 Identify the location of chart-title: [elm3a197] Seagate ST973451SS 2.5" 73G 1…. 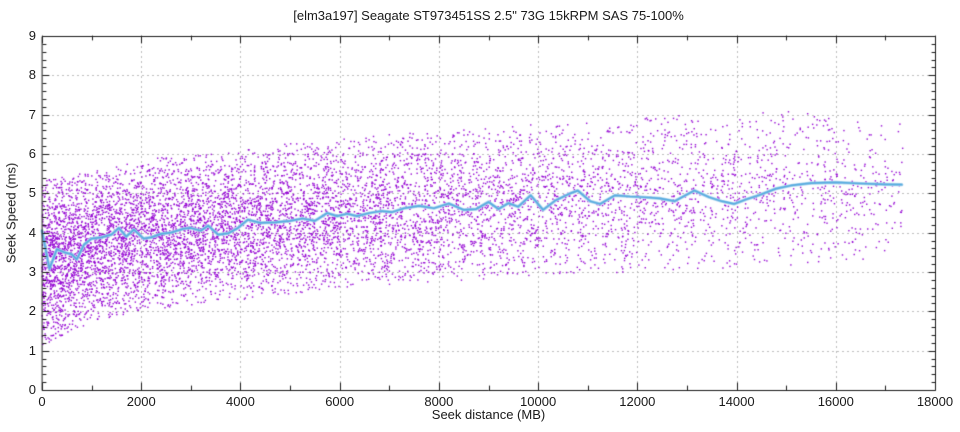
(488, 15).